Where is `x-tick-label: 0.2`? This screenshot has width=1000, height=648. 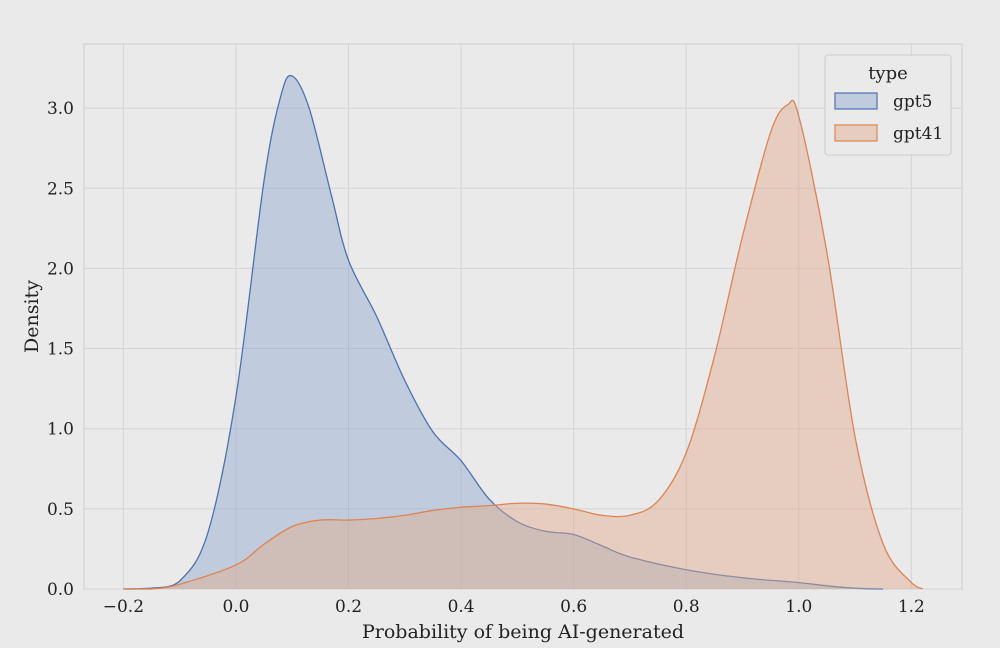
x-tick-label: 0.2 is located at coordinates (348, 607).